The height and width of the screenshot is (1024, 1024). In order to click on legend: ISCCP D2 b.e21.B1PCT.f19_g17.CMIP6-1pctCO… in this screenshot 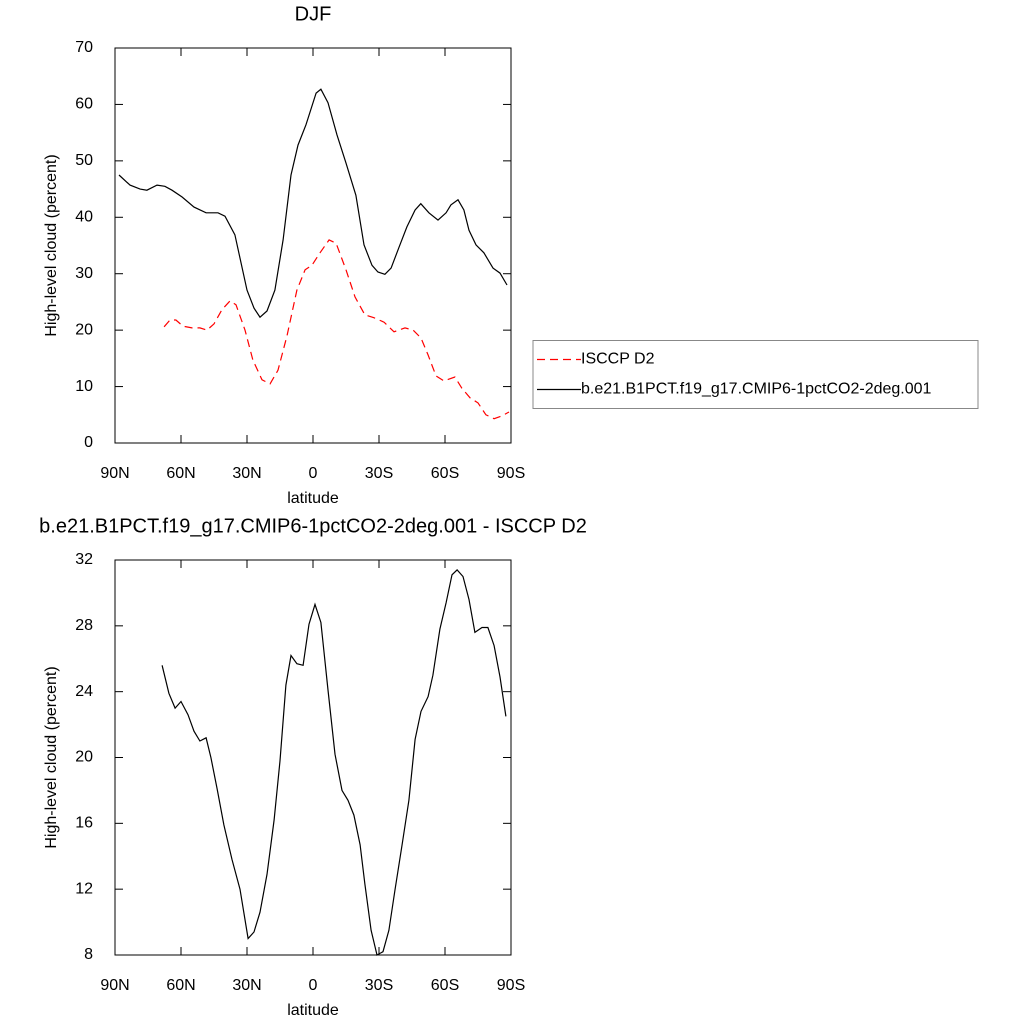, I will do `click(755, 374)`.